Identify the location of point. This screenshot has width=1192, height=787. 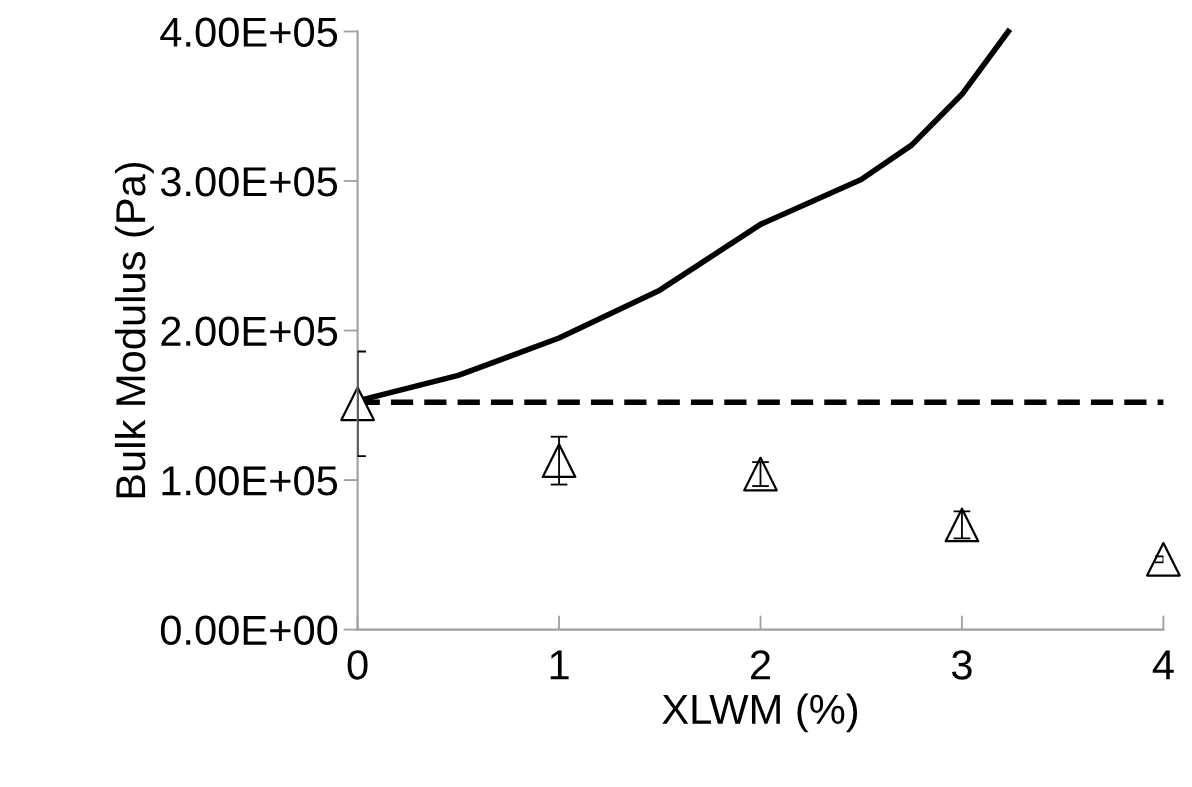
(1163, 559).